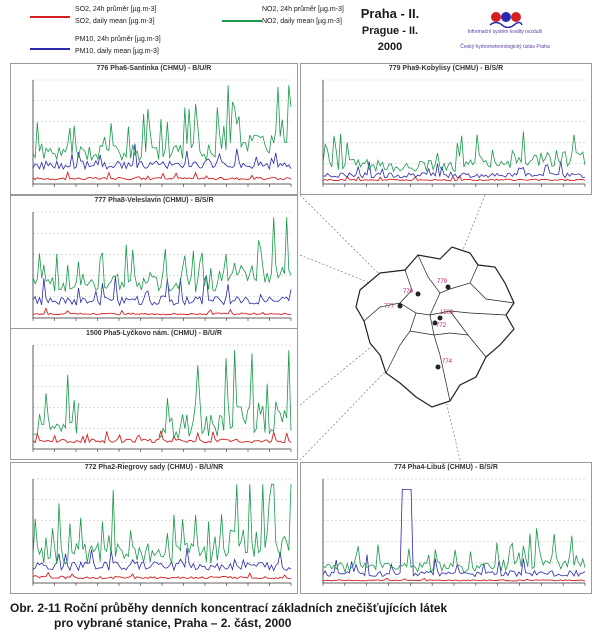 The height and width of the screenshot is (638, 597). Describe the element at coordinates (389, 307) in the screenshot. I see `map-label-777: 777` at that location.